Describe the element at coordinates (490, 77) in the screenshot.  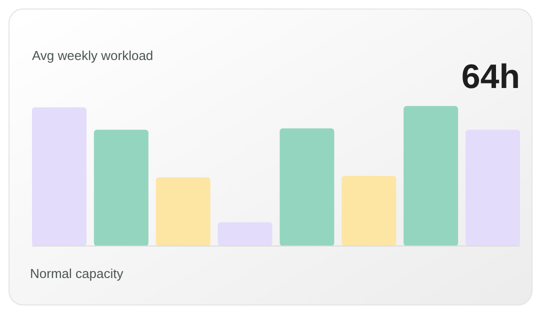
I see `text: 64h` at that location.